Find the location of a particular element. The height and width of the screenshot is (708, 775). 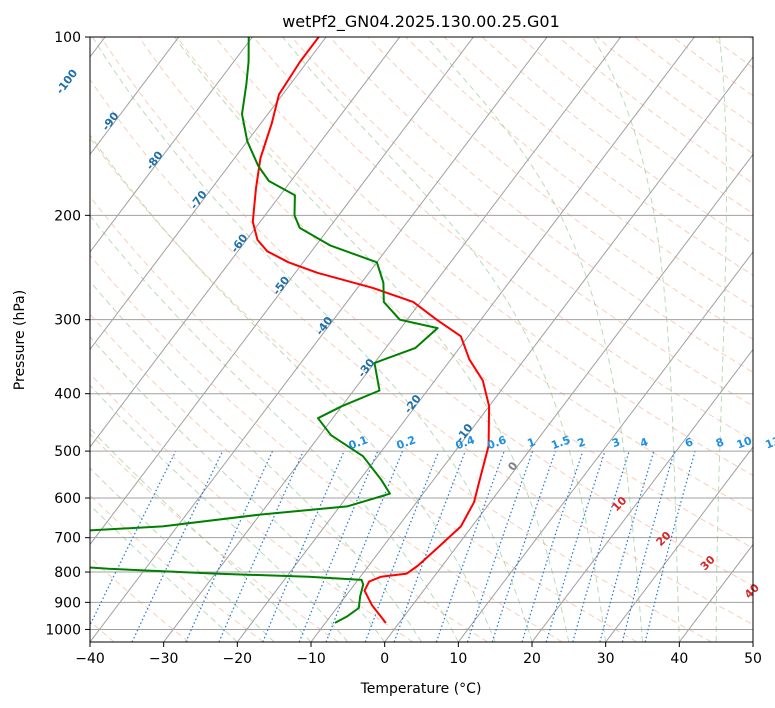

x-tick-label: 30 is located at coordinates (606, 659).